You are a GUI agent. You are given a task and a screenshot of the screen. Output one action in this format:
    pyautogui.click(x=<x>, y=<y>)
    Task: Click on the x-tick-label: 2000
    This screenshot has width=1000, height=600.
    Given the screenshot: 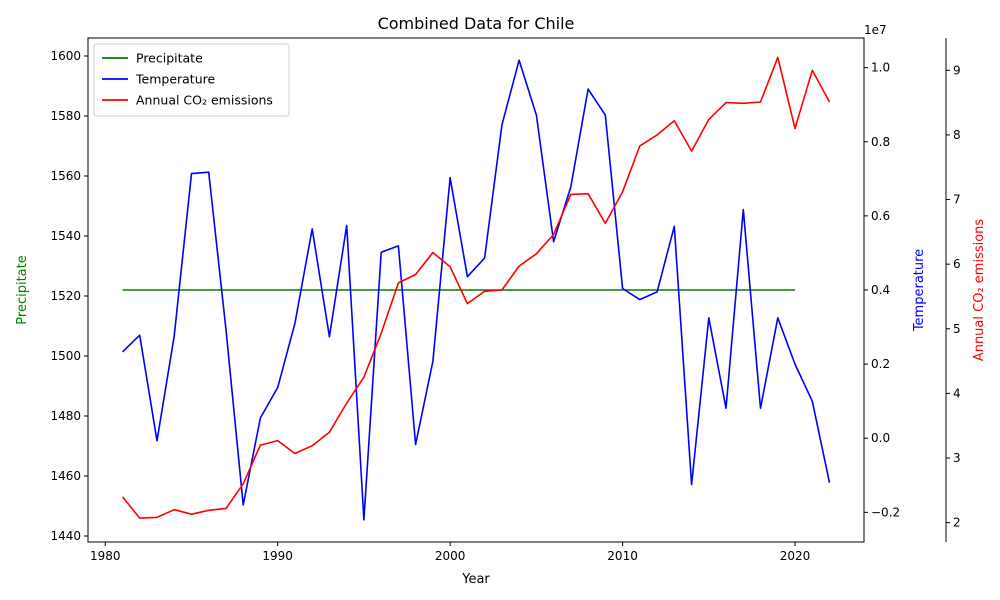 What is the action you would take?
    pyautogui.click(x=450, y=556)
    